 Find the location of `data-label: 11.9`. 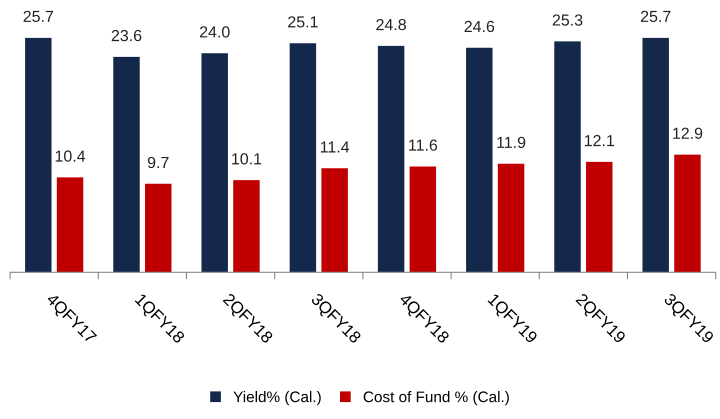

data-label: 11.9 is located at coordinates (511, 142).